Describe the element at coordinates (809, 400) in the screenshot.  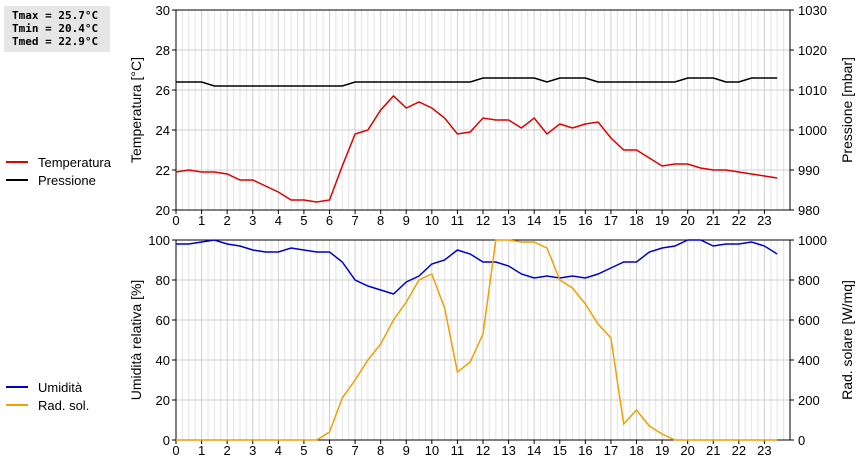
I see `y2-tick-label: 200` at that location.